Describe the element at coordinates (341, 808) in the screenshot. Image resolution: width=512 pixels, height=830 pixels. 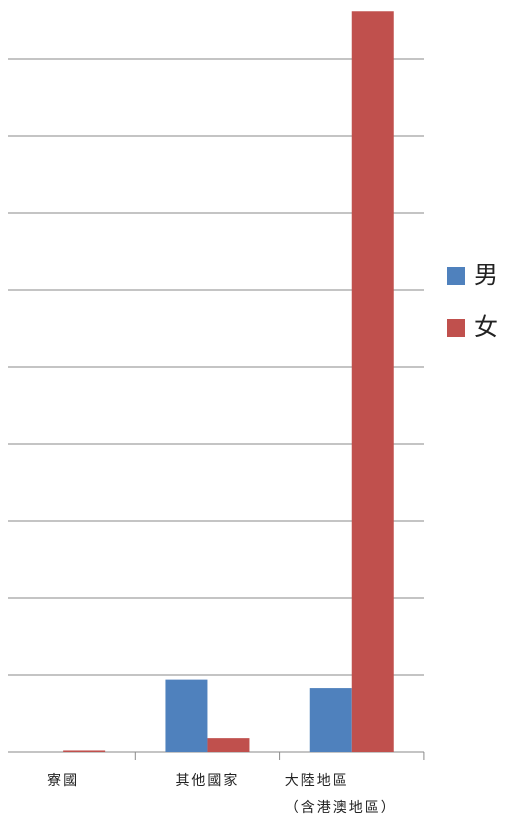
I see `x-tick-label: （含港澳地區）` at that location.